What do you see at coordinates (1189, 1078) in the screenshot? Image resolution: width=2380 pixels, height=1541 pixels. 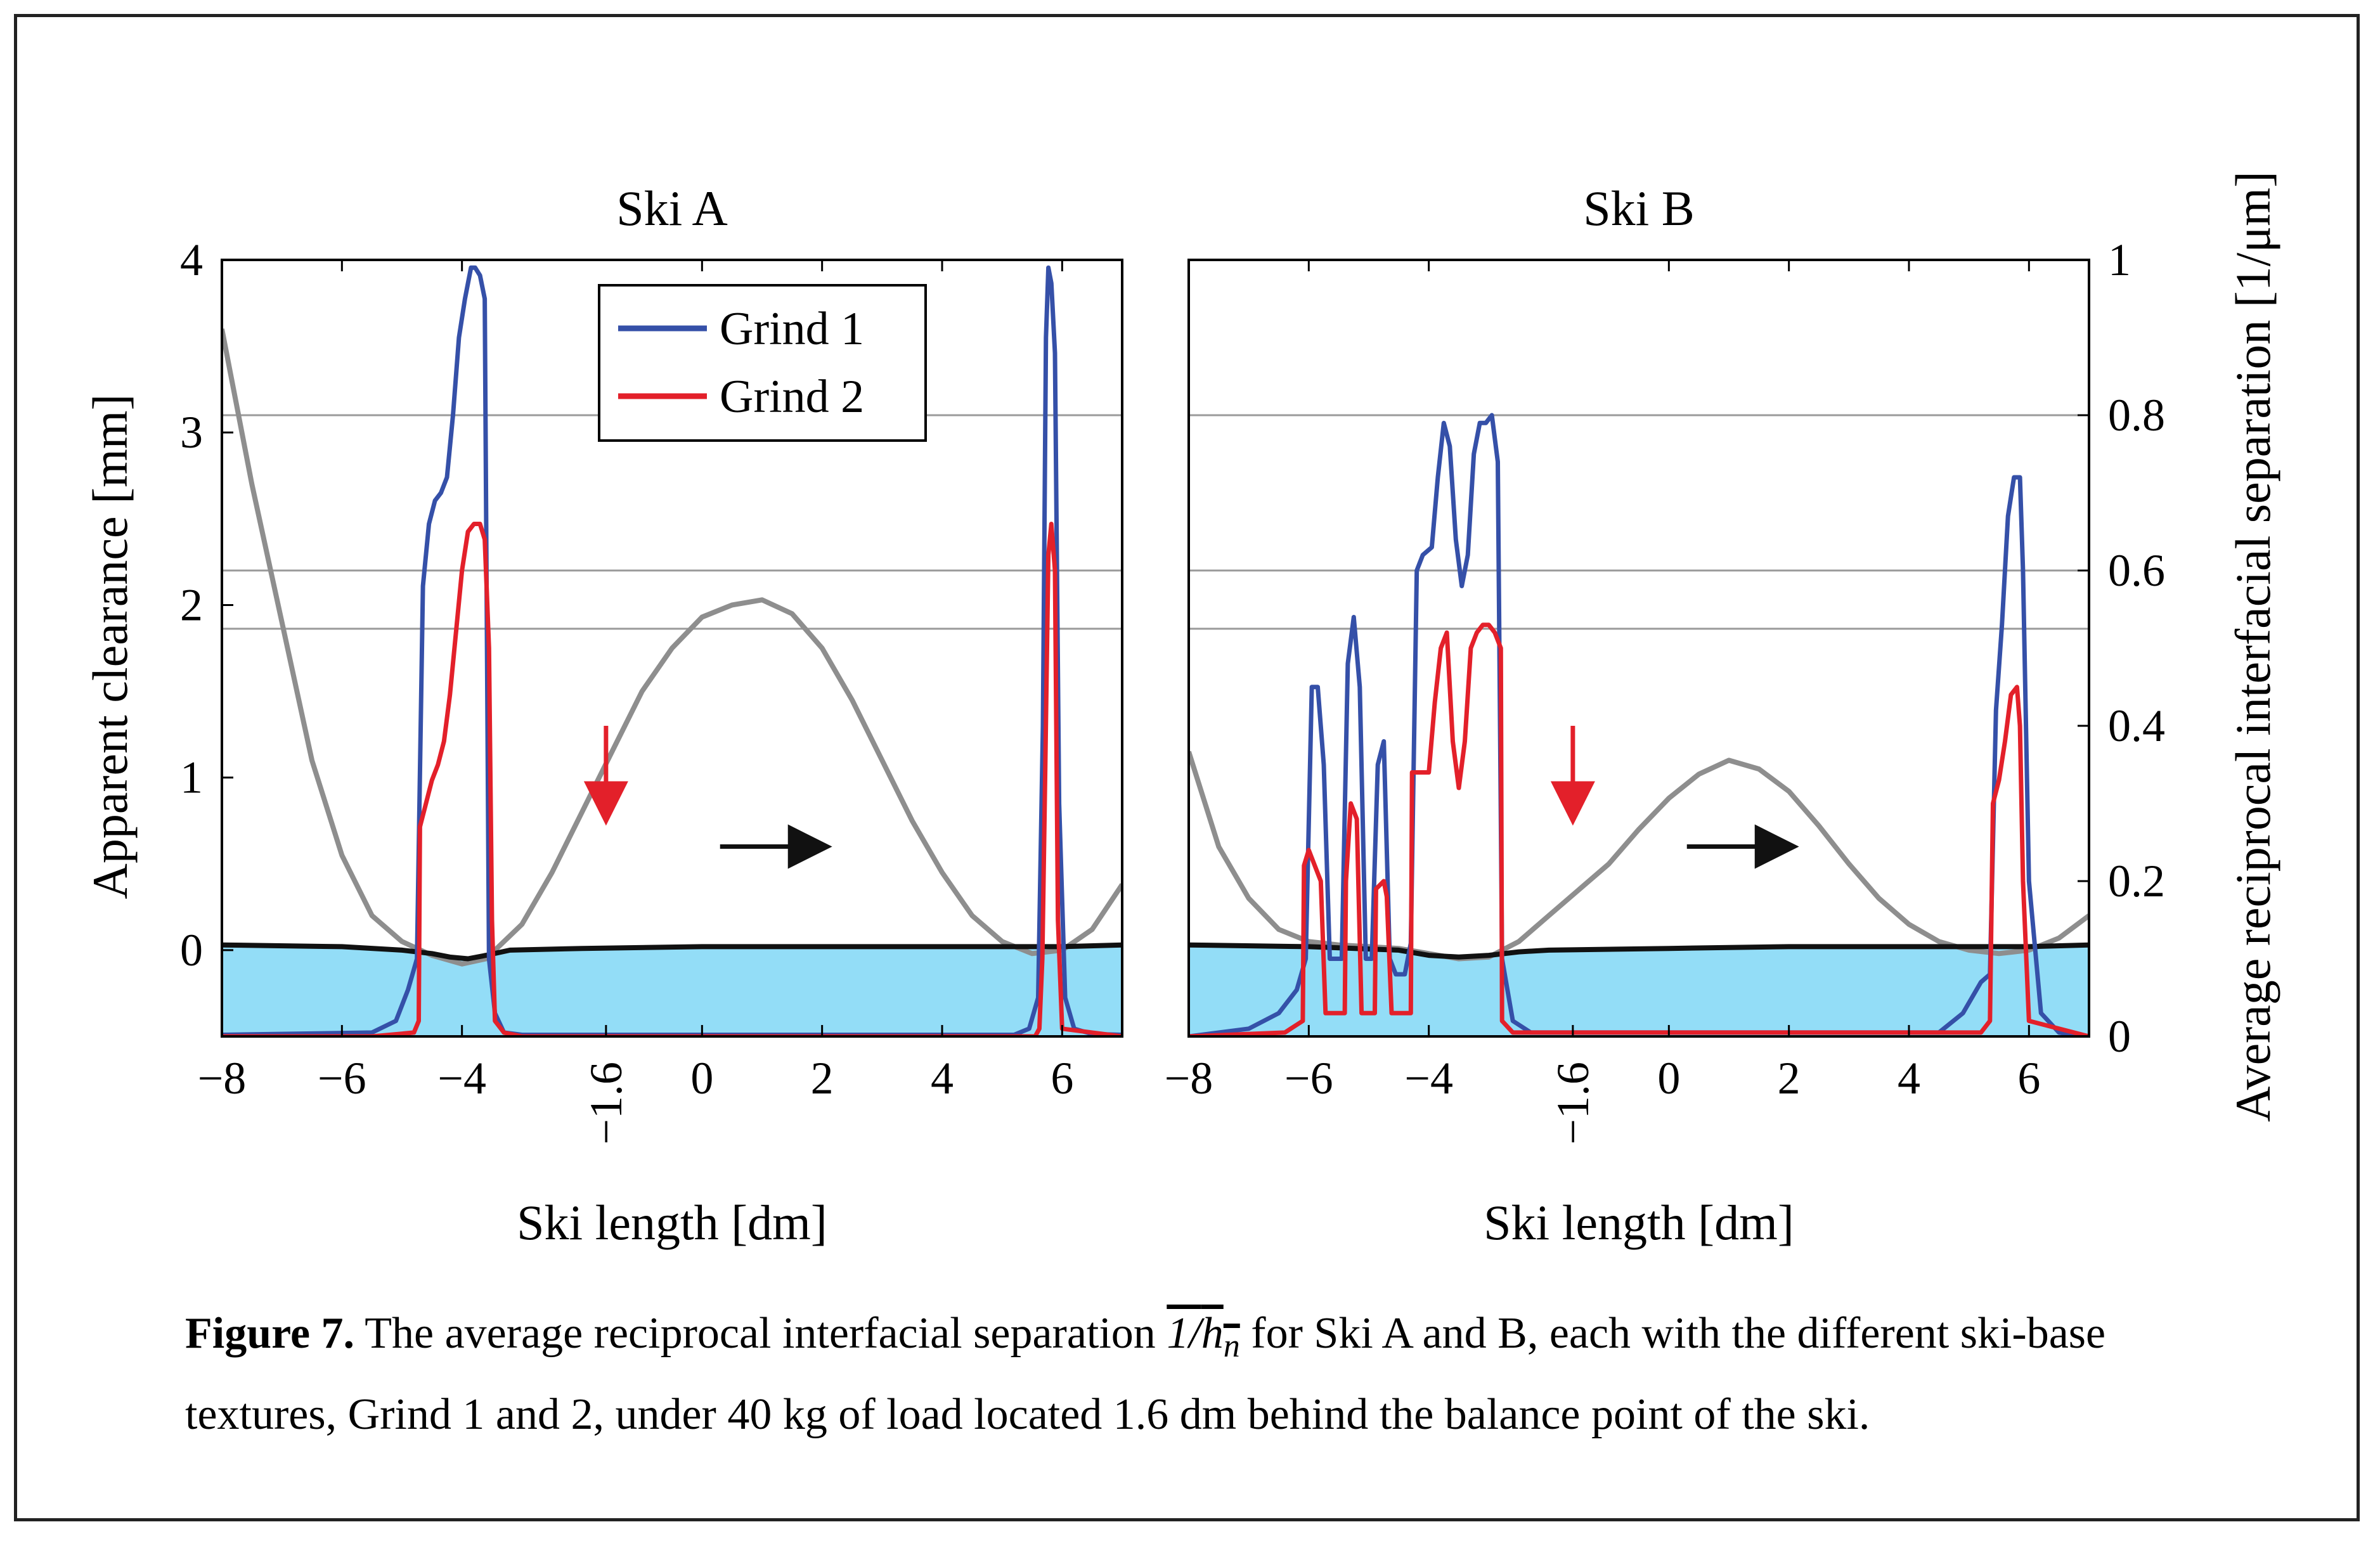 I see `ski-b-xtick-label: −8` at bounding box center [1189, 1078].